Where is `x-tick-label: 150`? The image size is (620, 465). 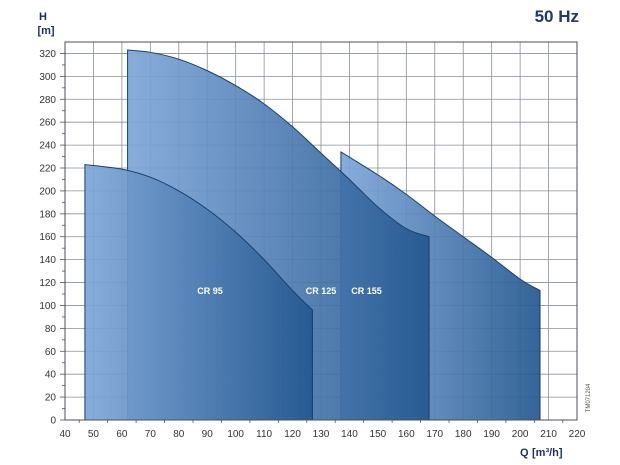
x-tick-label: 150 is located at coordinates (378, 434).